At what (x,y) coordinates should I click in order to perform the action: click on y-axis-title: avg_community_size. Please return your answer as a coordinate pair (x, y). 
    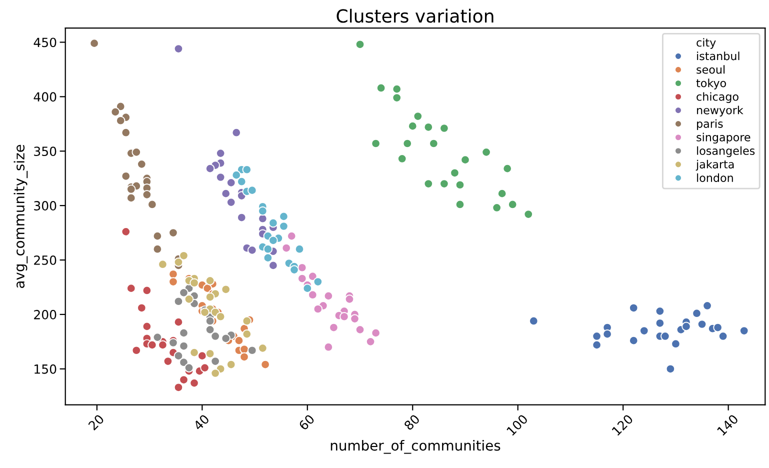
    Looking at the image, I should click on (21, 216).